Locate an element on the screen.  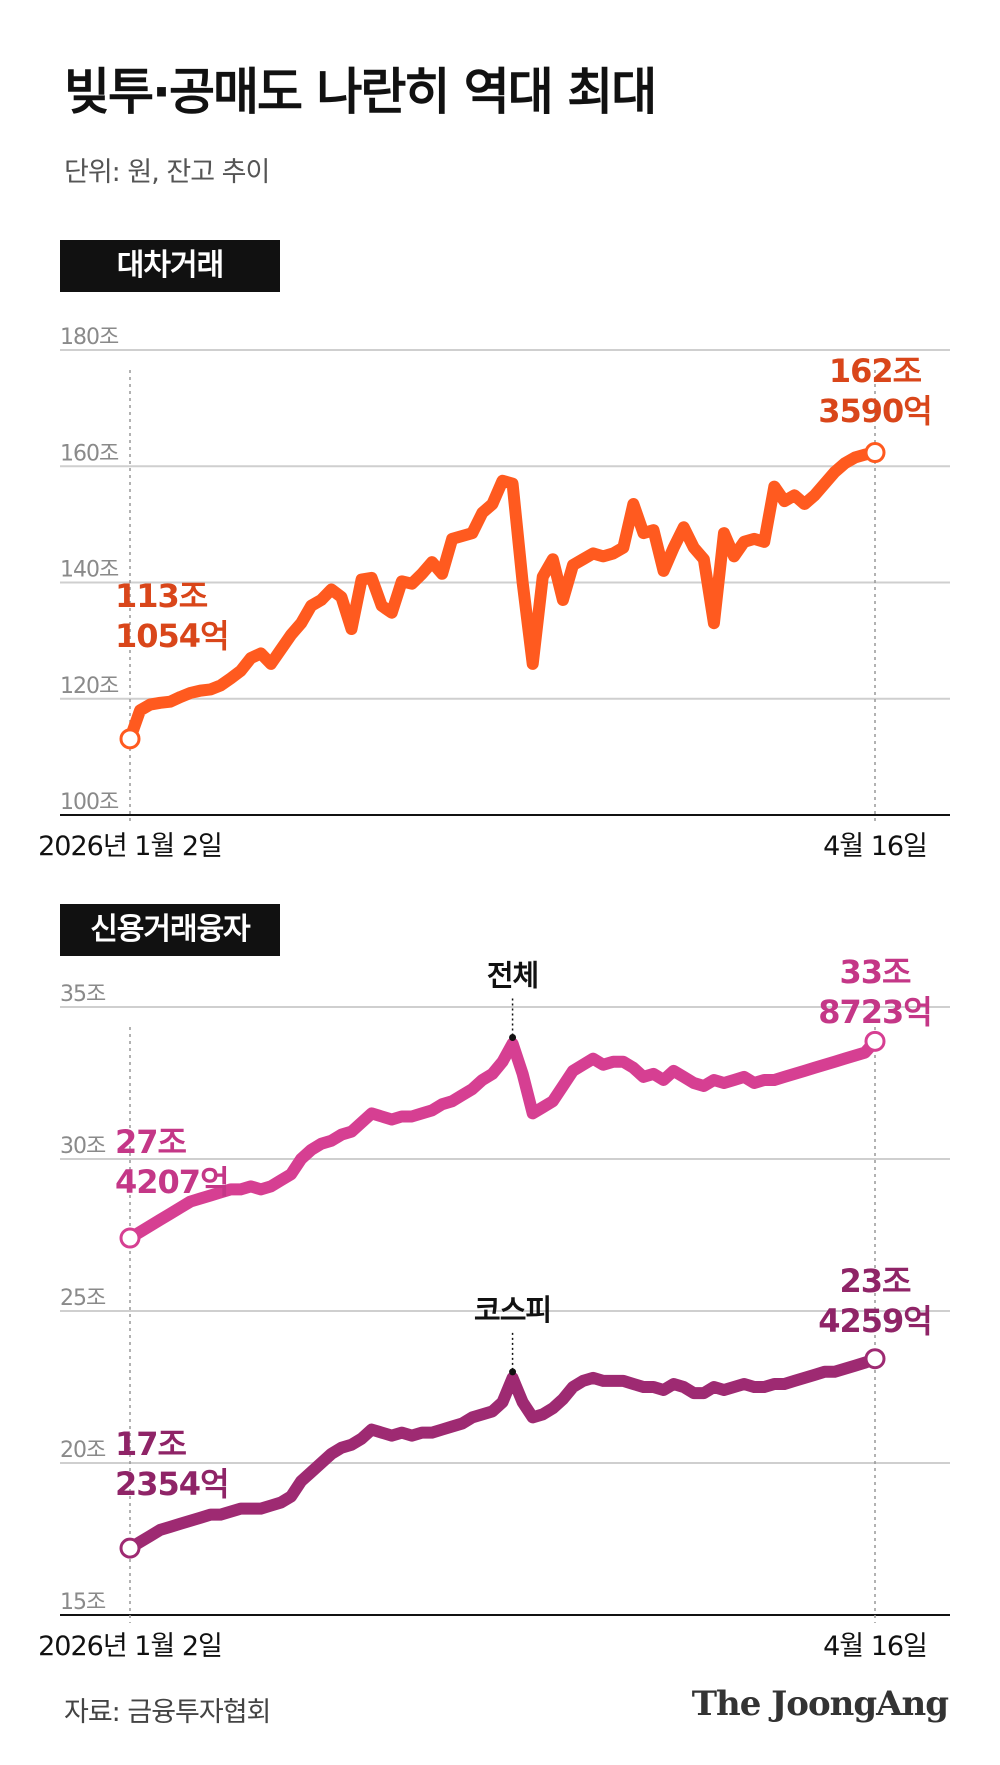
y-tick-label: 20조 is located at coordinates (83, 1450).